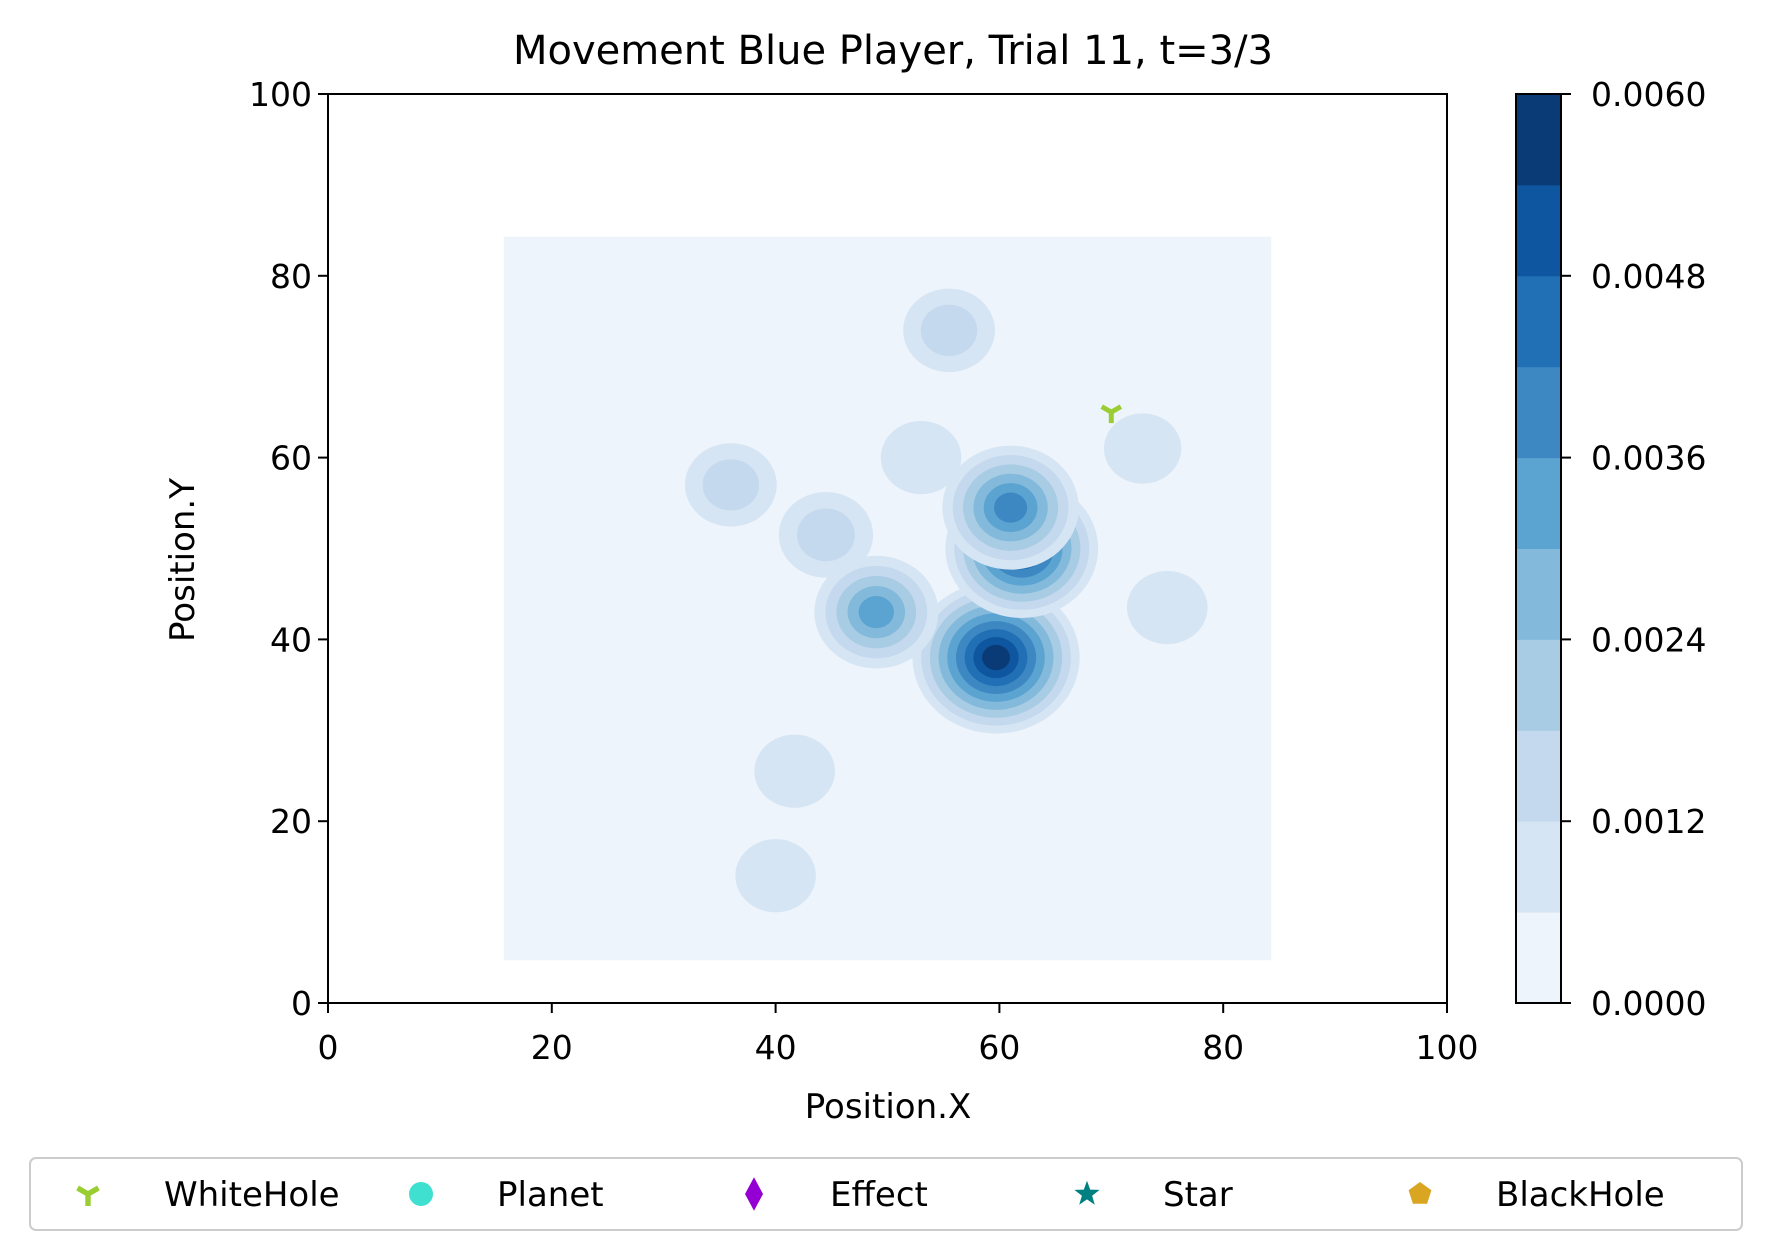  What do you see at coordinates (1198, 1195) in the screenshot?
I see `legend-label: Star` at bounding box center [1198, 1195].